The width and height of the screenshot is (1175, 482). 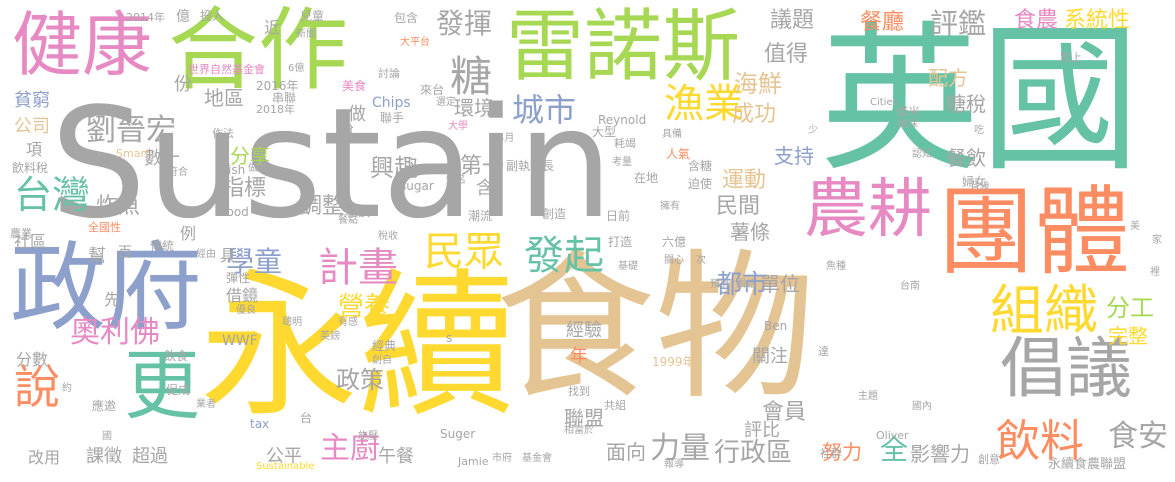 I want to click on word: 裡, so click(x=1155, y=272).